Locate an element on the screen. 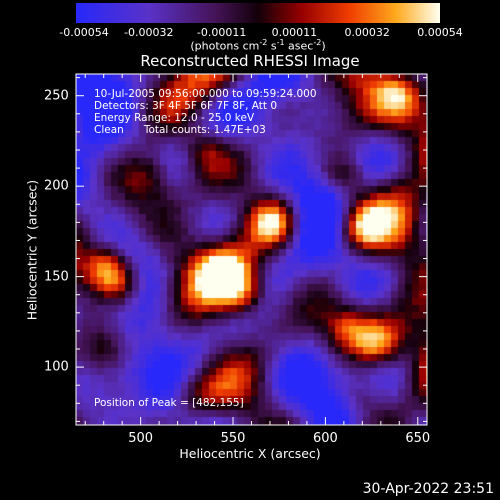  time-range-label: 10-Jul-2005 09:56:00.000 to 09:59:24.000 is located at coordinates (205, 94).